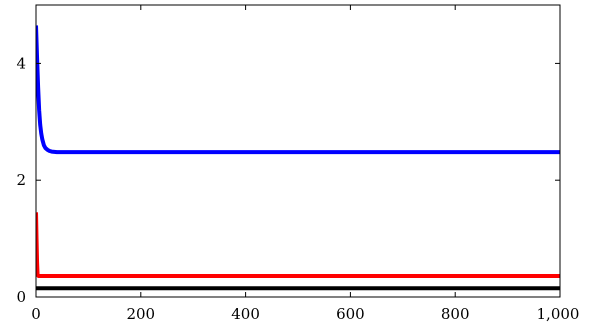 The height and width of the screenshot is (332, 589). I want to click on x-tick-label: 800, so click(455, 314).